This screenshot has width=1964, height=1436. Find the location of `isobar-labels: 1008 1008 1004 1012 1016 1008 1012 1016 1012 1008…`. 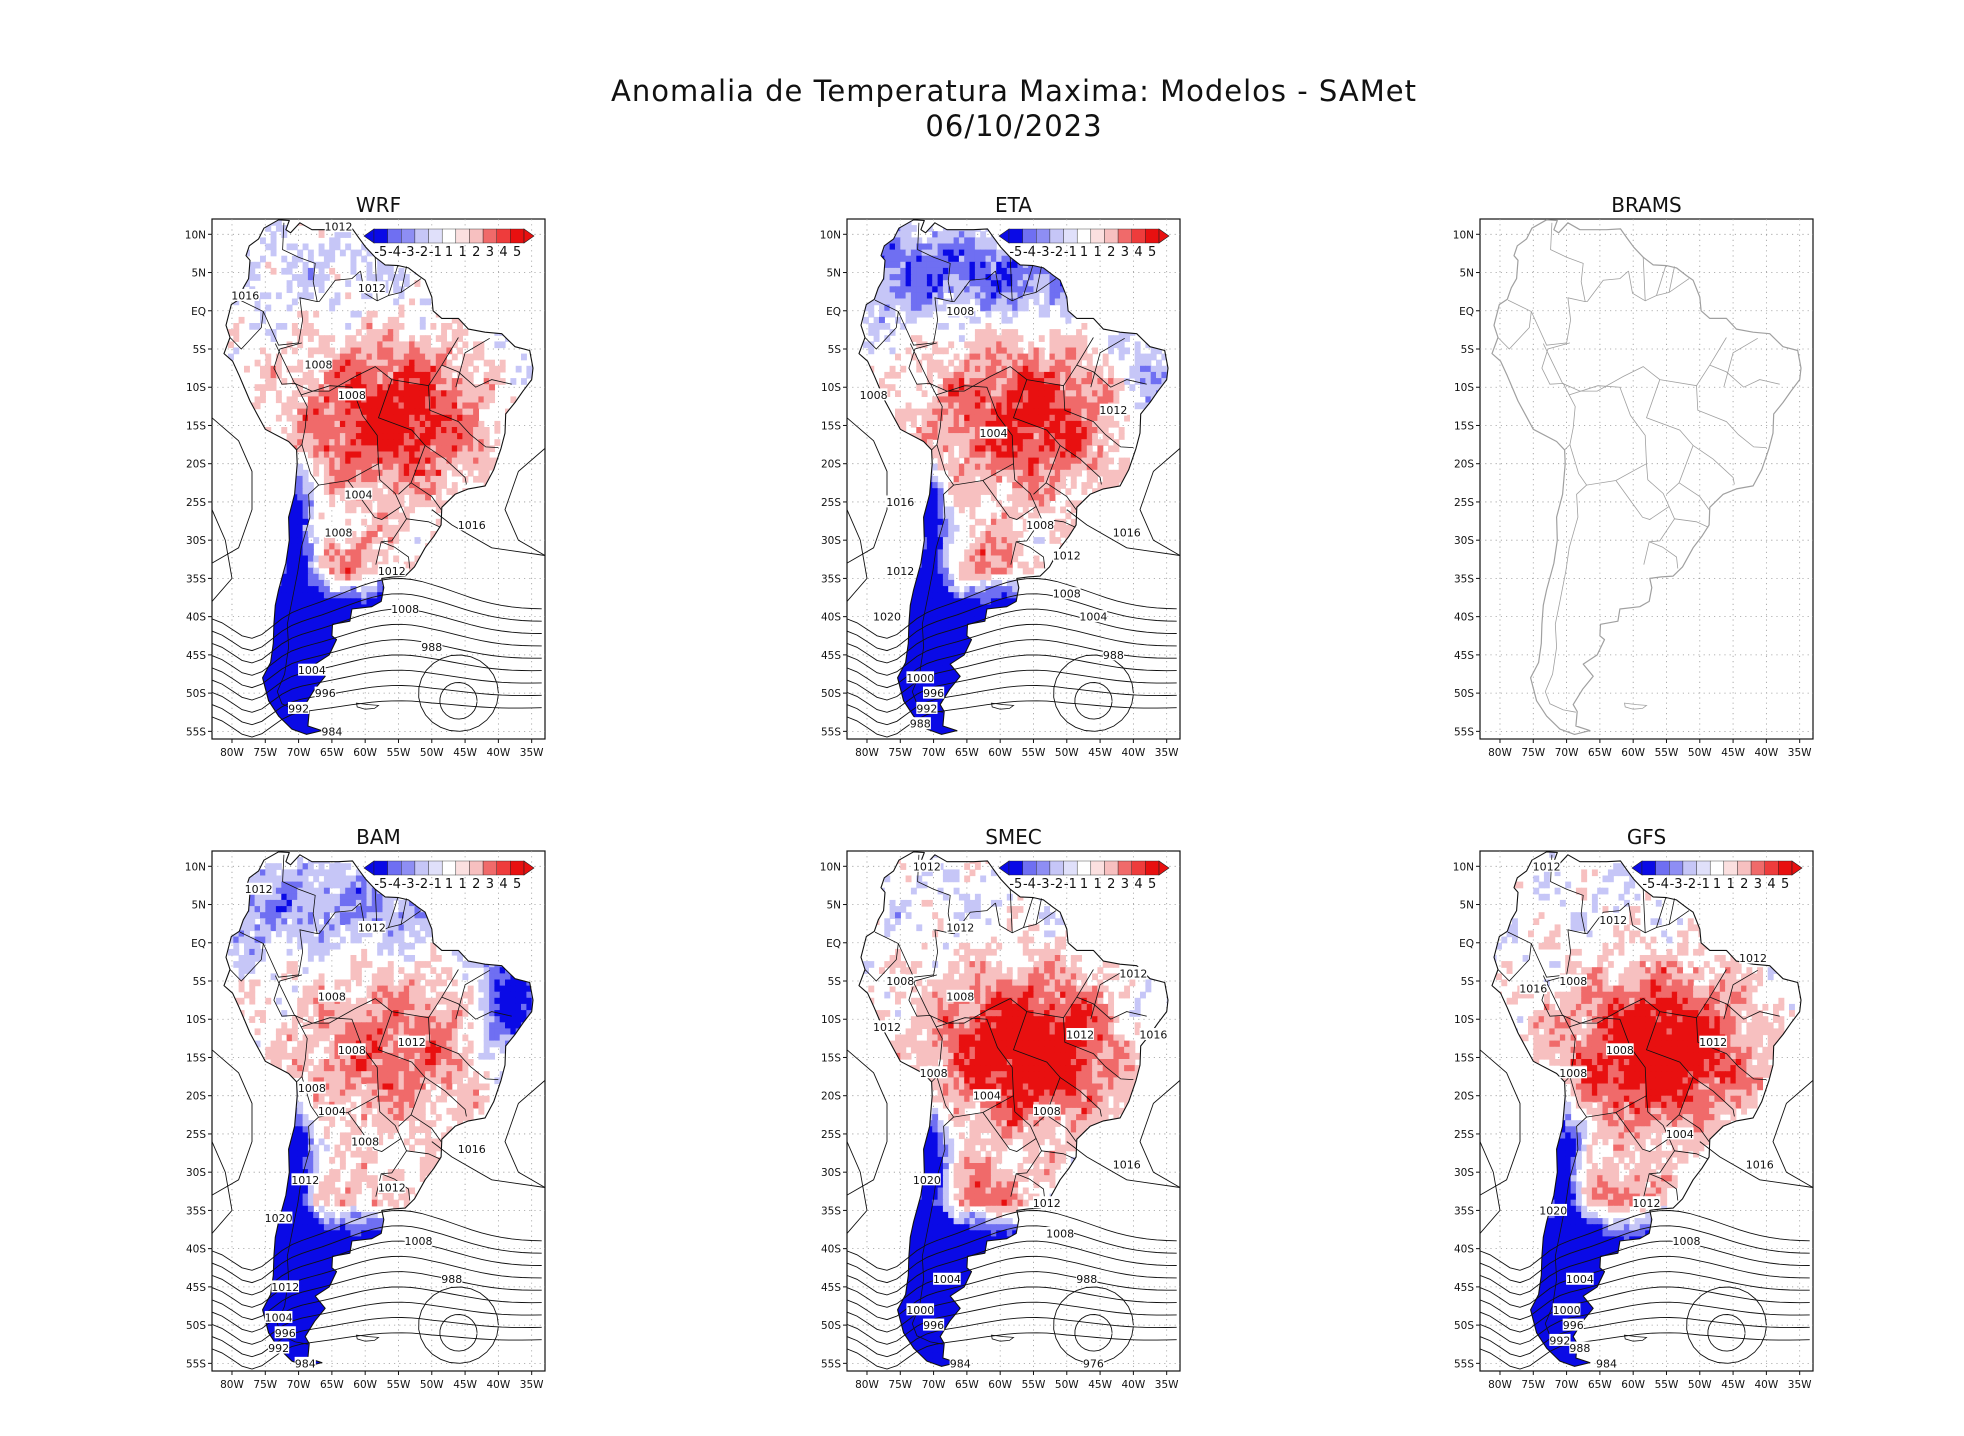

isobar-labels: 1008 1008 1004 1012 1016 1008 1012 1016 1012 1008… is located at coordinates (1000, 517).